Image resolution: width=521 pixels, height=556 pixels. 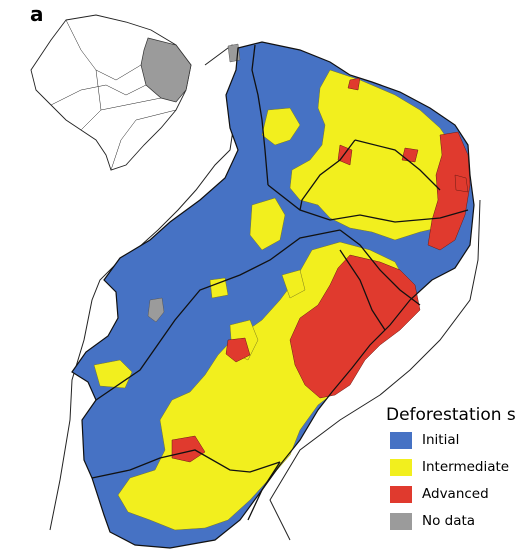 I want to click on legend-label: No data, so click(x=449, y=521).